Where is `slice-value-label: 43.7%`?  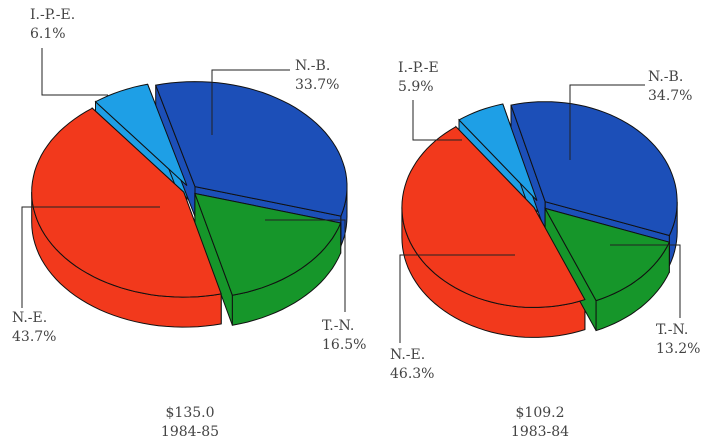
slice-value-label: 43.7% is located at coordinates (34, 337).